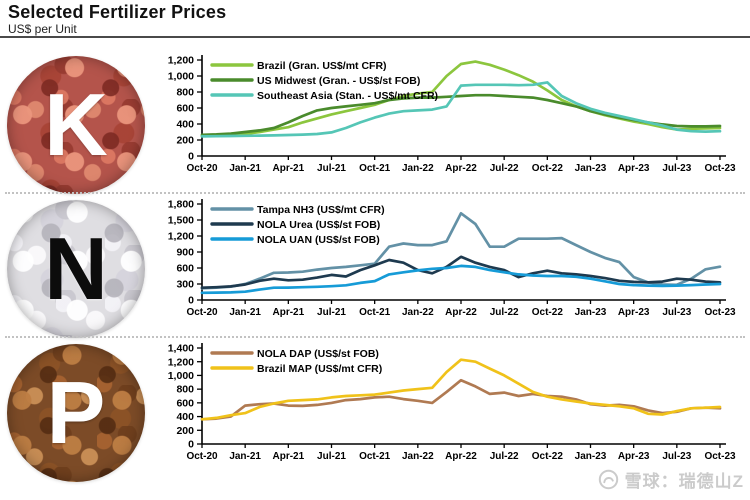 This screenshot has width=750, height=500. Describe the element at coordinates (181, 221) in the screenshot. I see `svg-text: 1,500` at that location.